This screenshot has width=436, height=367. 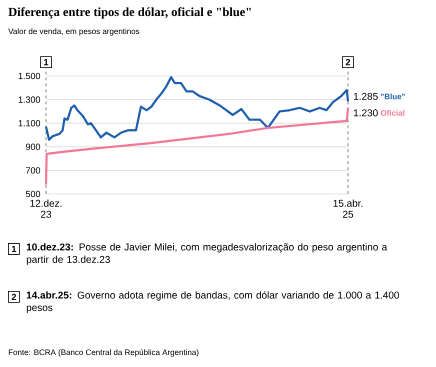 I want to click on y-tick-label: 900, so click(x=33, y=147).